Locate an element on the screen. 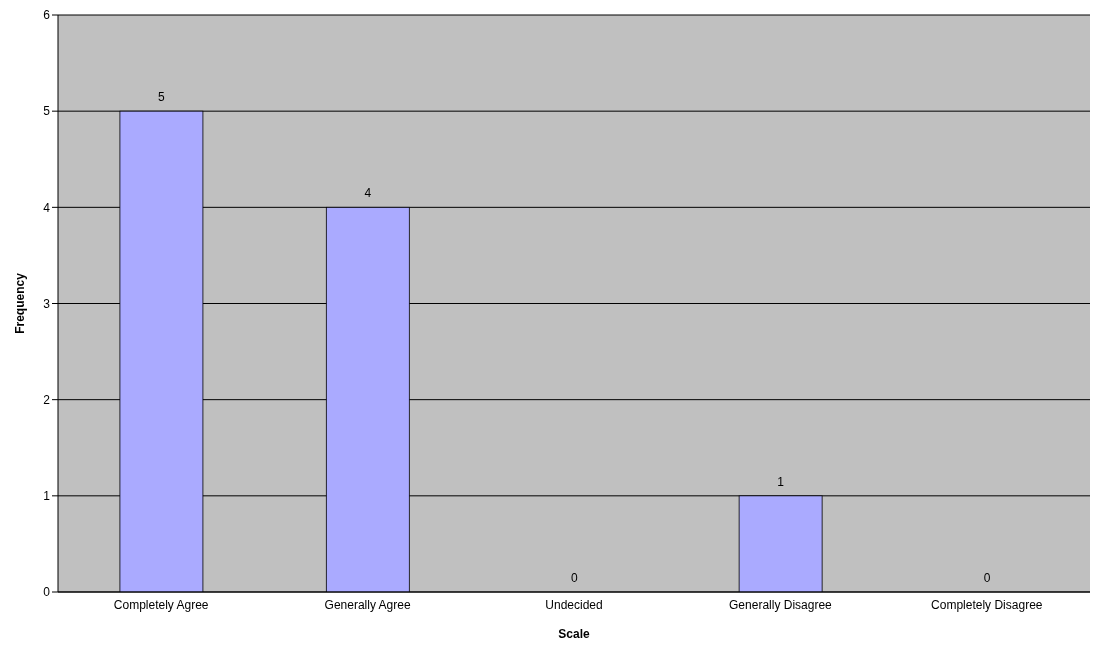 Image resolution: width=1103 pixels, height=650 pixels. y-tick-label: 1 is located at coordinates (47, 496).